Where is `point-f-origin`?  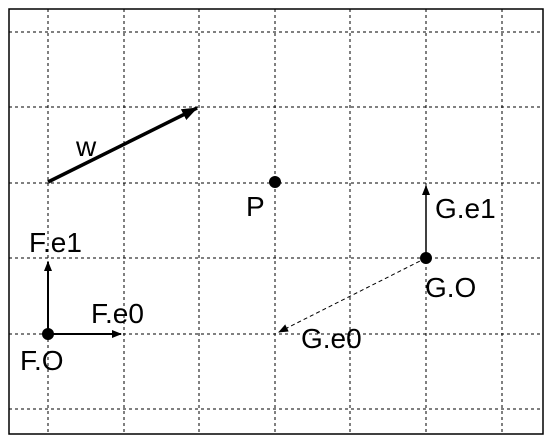 point-f-origin is located at coordinates (48, 334).